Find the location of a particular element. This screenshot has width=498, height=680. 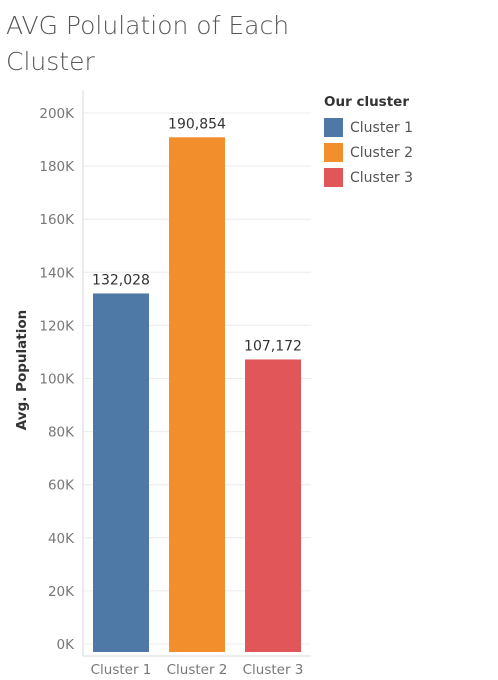

legend-item-cluster-3: Cluster 3 is located at coordinates (368, 177).